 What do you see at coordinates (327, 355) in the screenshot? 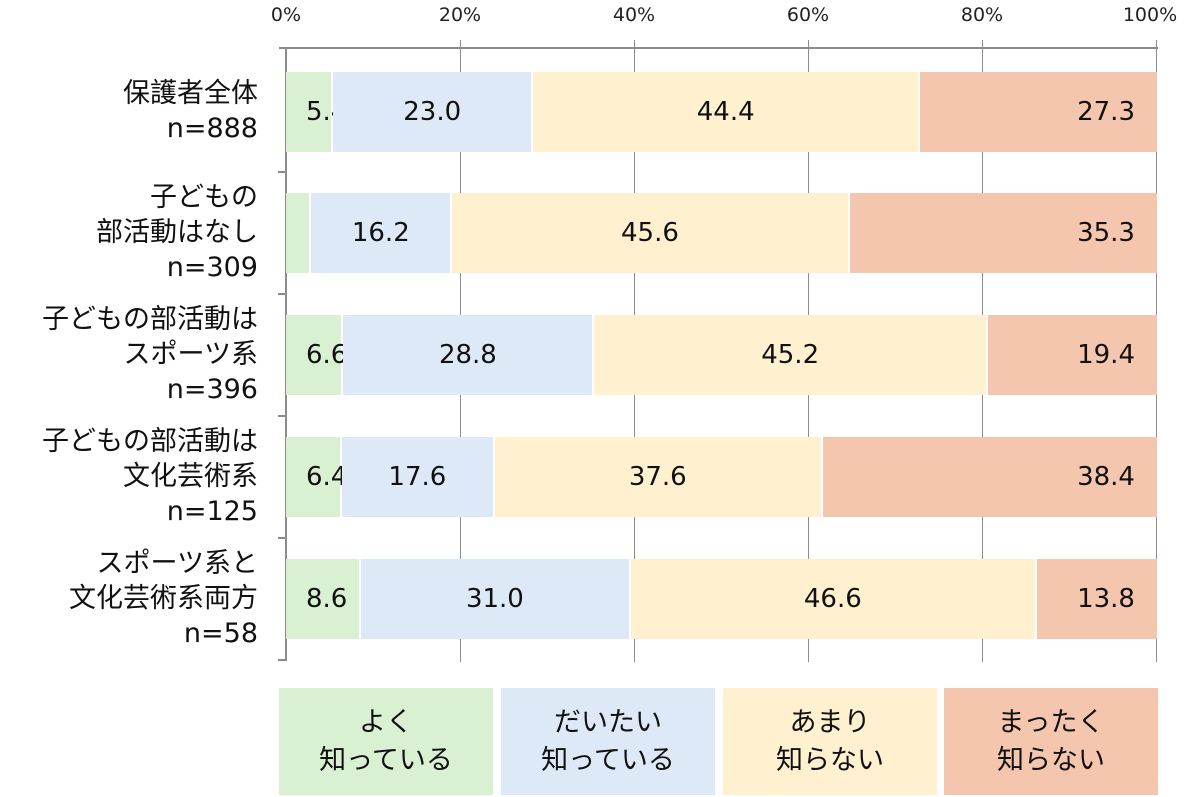
I see `data-label: 6.6` at bounding box center [327, 355].